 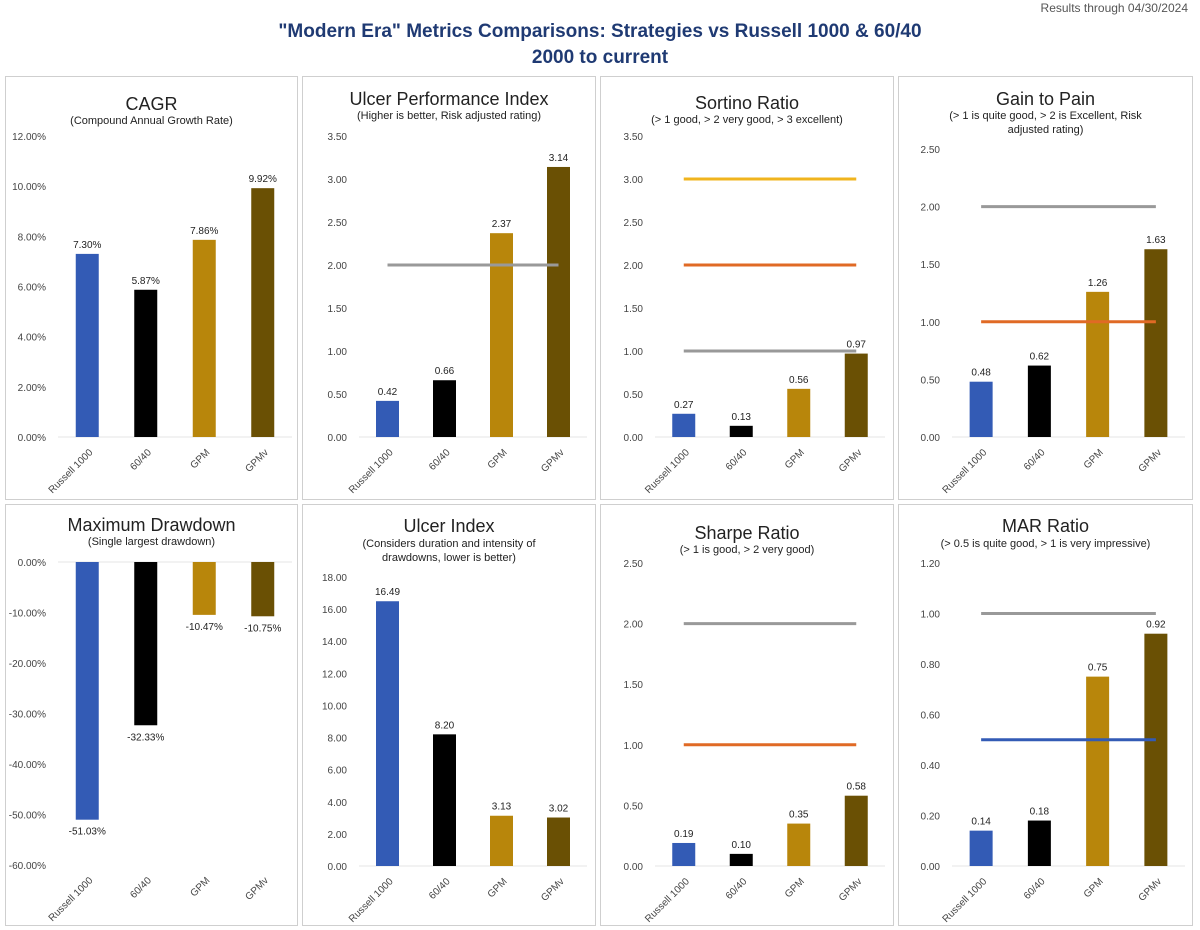 I want to click on y-tick-label: 2.00%, so click(x=32, y=388).